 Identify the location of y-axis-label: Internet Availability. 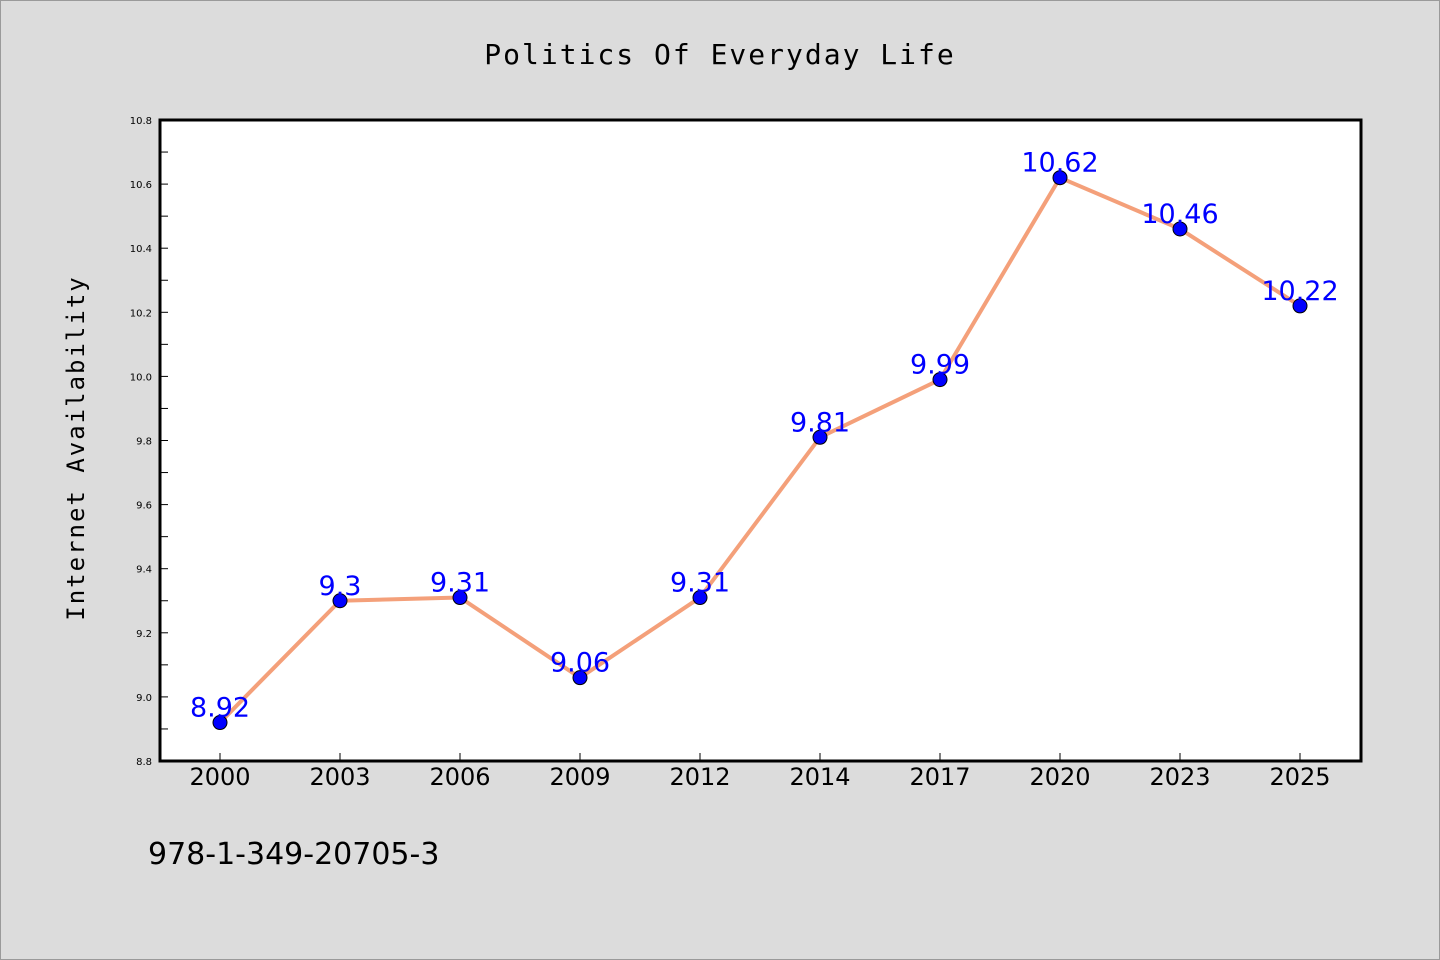
(76, 447).